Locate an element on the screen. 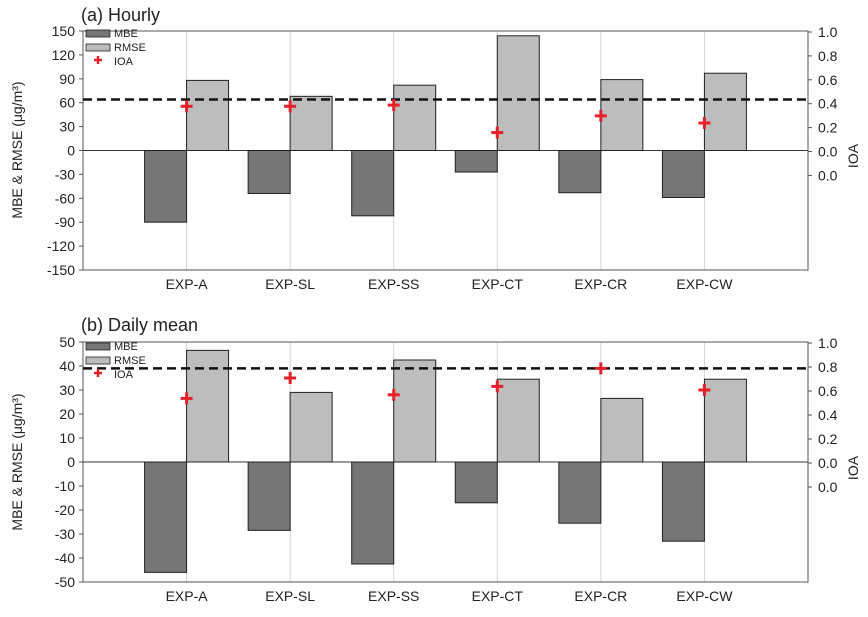 This screenshot has width=868, height=617. y-tick-label: -10 is located at coordinates (65, 486).